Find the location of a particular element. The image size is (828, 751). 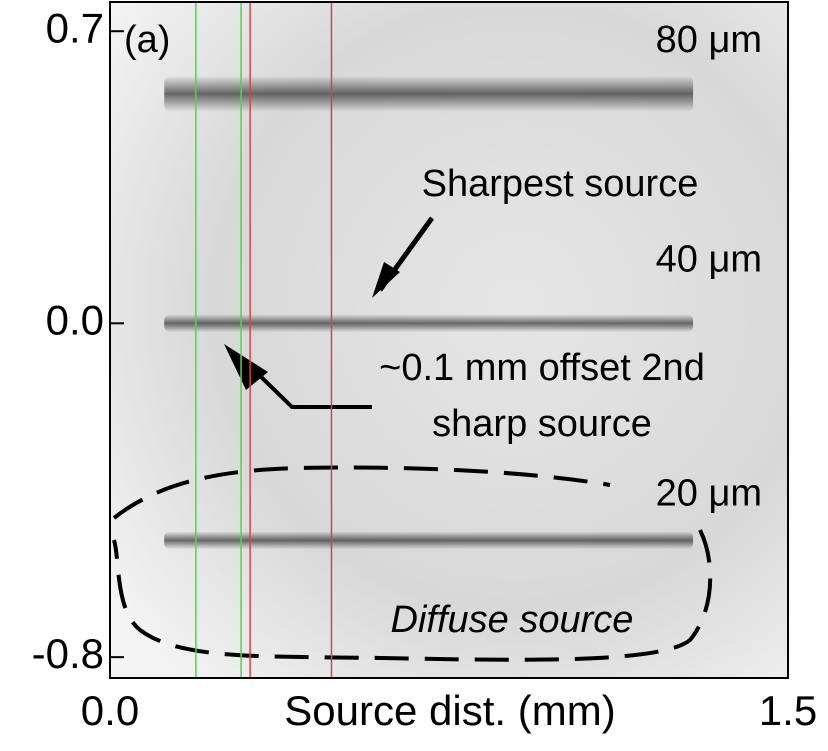

annotation: Sharpest source is located at coordinates (560, 184).